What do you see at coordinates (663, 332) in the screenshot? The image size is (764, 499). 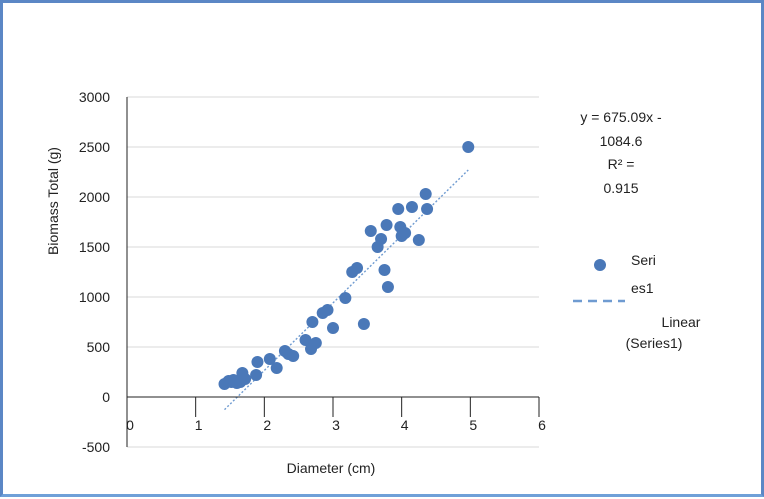 I see `legend-label-linear: Linear (Series1)` at bounding box center [663, 332].